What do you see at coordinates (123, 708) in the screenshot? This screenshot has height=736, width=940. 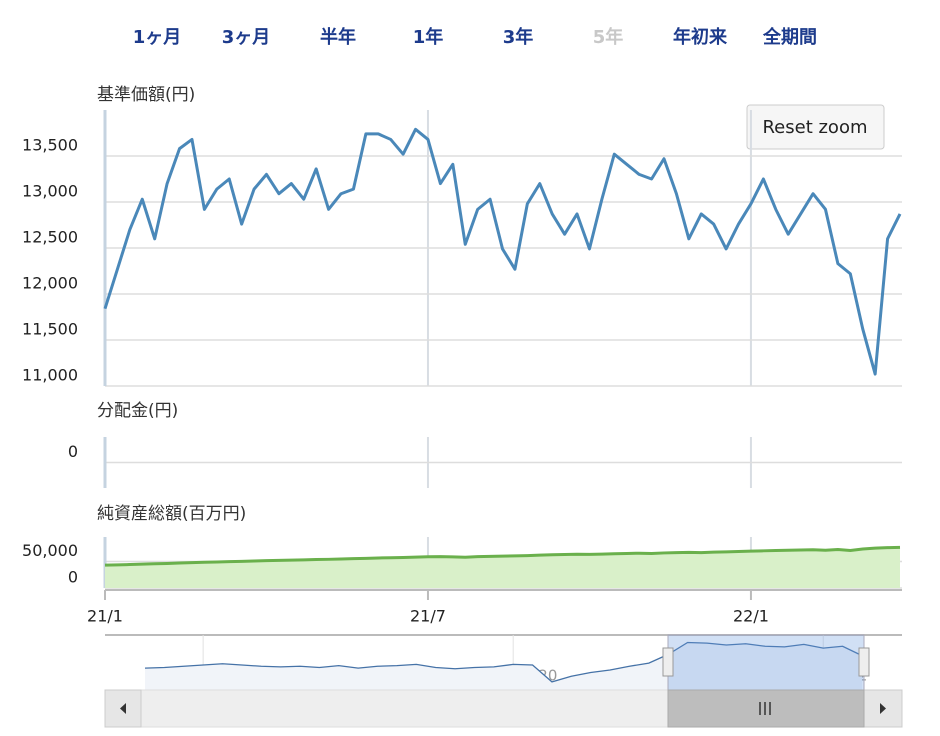 I see `scroll-arrow-left` at bounding box center [123, 708].